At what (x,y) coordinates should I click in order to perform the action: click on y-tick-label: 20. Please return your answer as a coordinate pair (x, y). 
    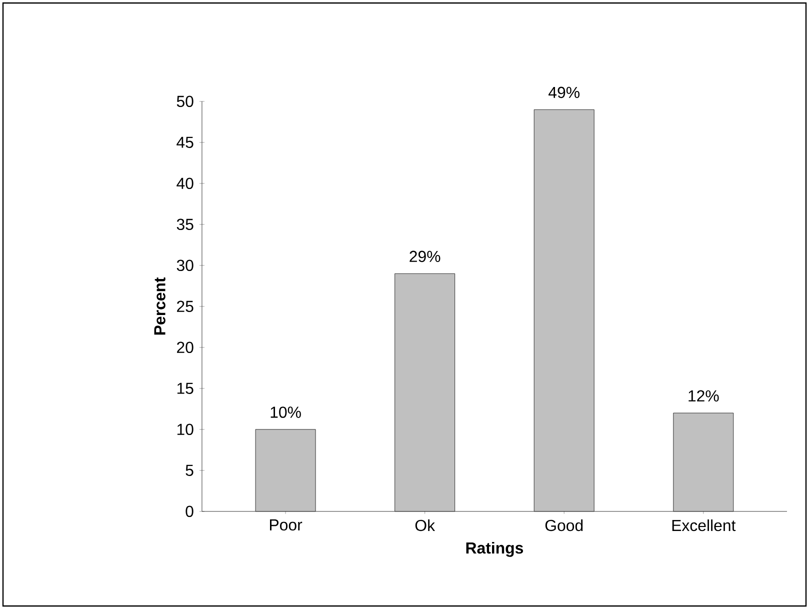
    Looking at the image, I should click on (185, 348).